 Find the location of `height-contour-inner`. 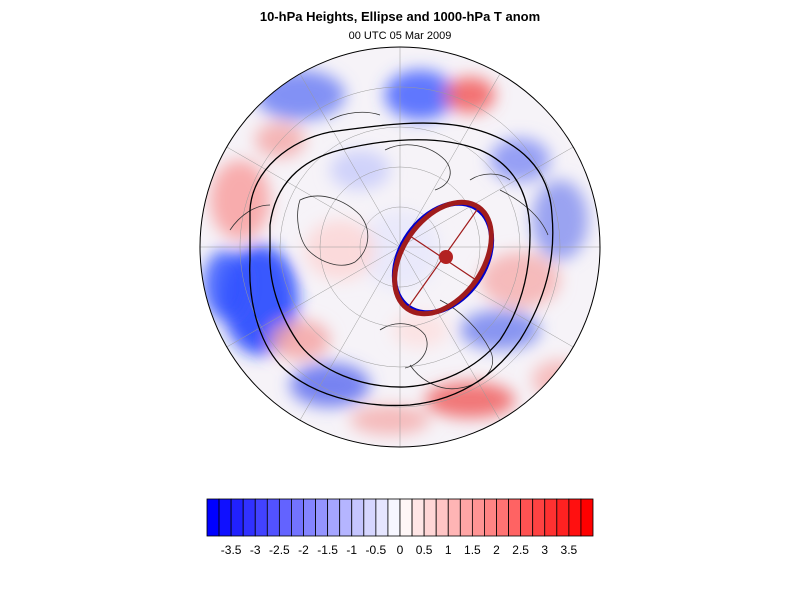

height-contour-inner is located at coordinates (400, 263).